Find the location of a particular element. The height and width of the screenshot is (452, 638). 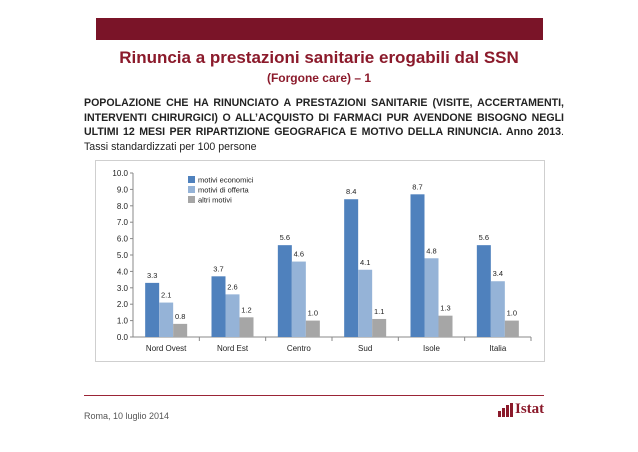

y-tick-label: 1.0 is located at coordinates (123, 321).